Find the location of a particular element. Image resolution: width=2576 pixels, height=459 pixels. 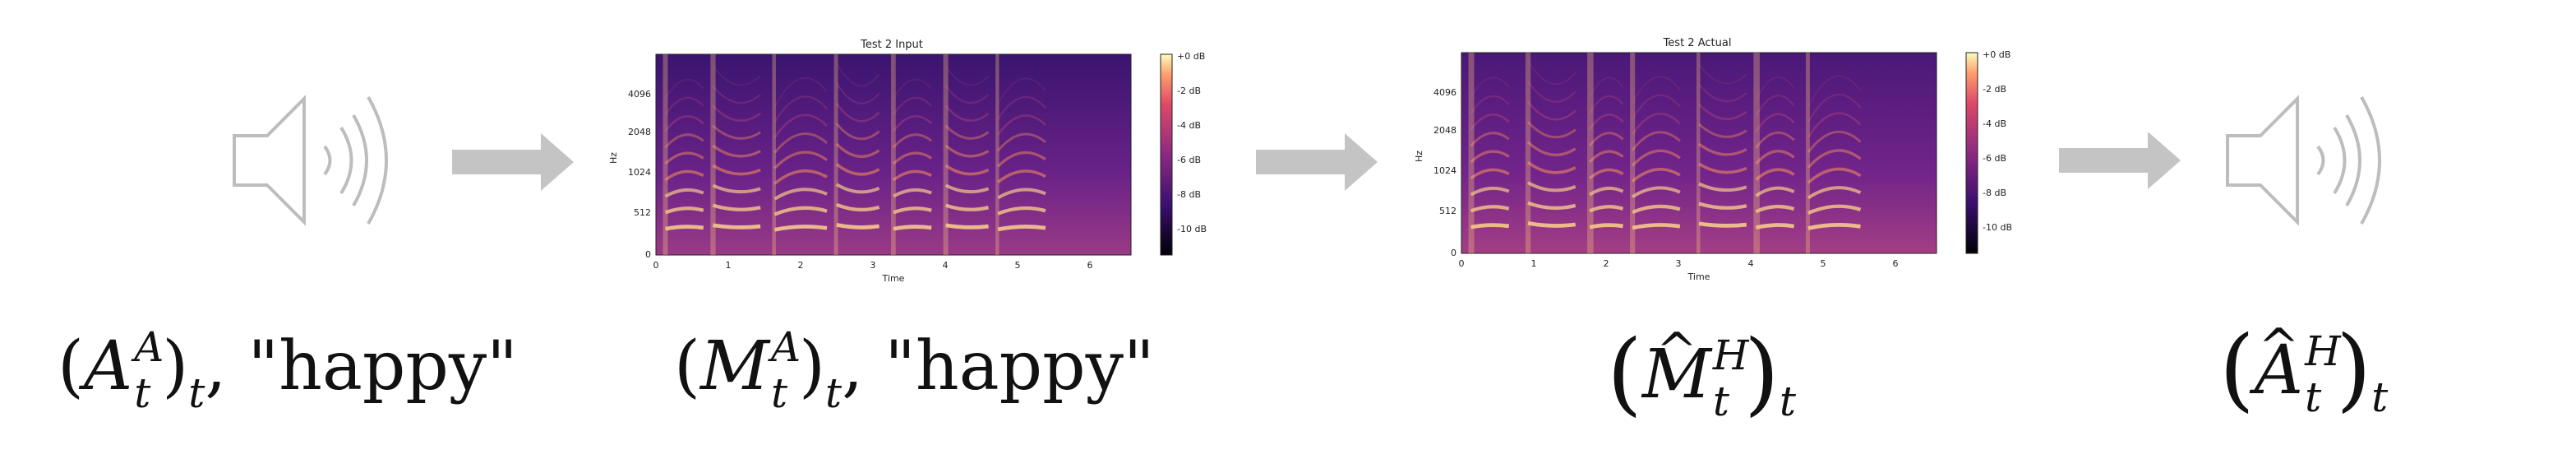

speaker-icon is located at coordinates (2303, 160).